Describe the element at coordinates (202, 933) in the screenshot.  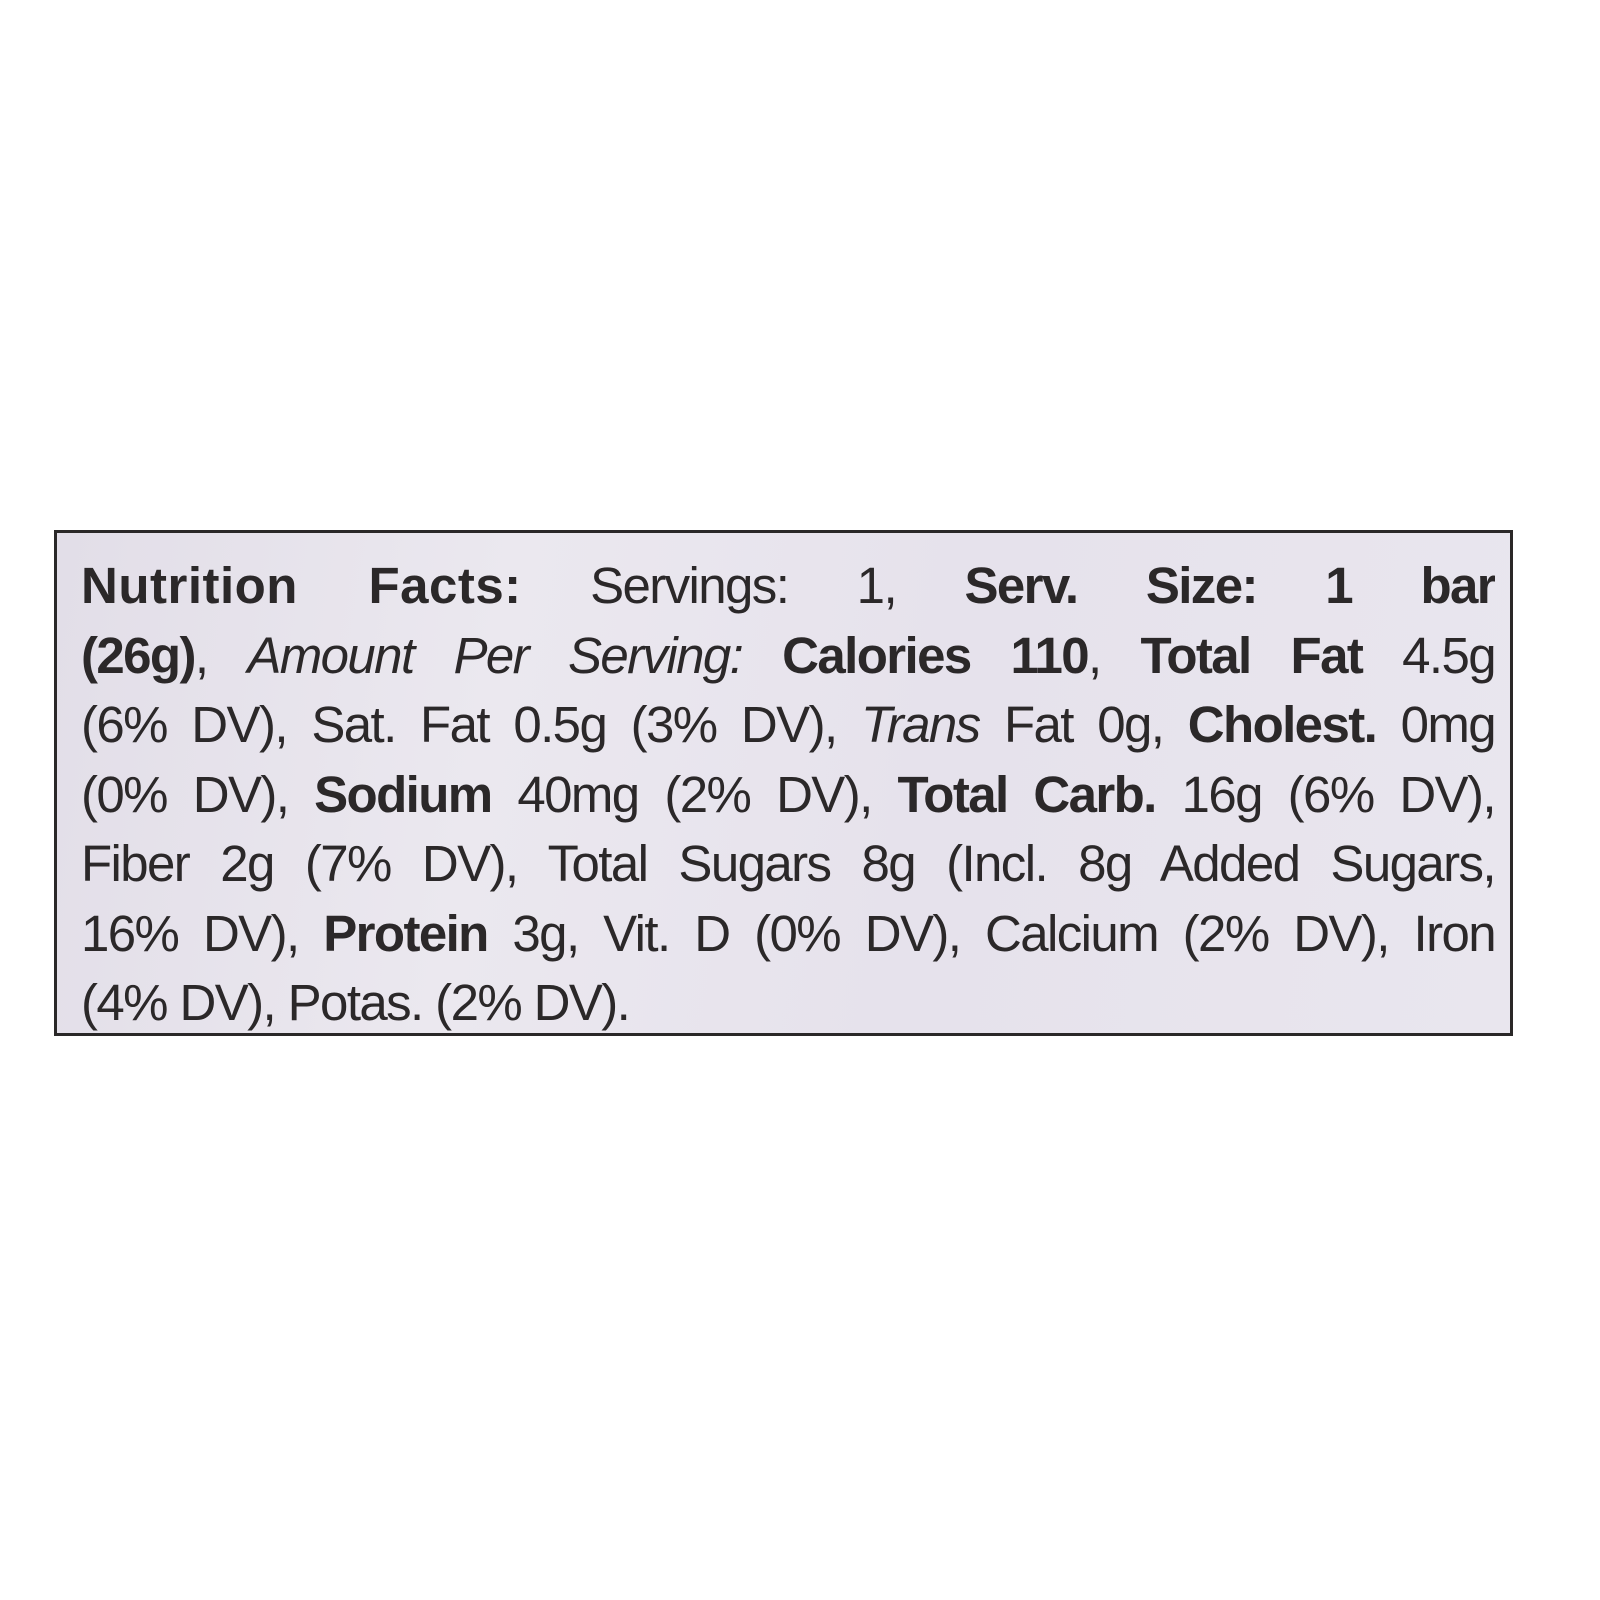
I see `label-text-segment: 16% DV),` at that location.